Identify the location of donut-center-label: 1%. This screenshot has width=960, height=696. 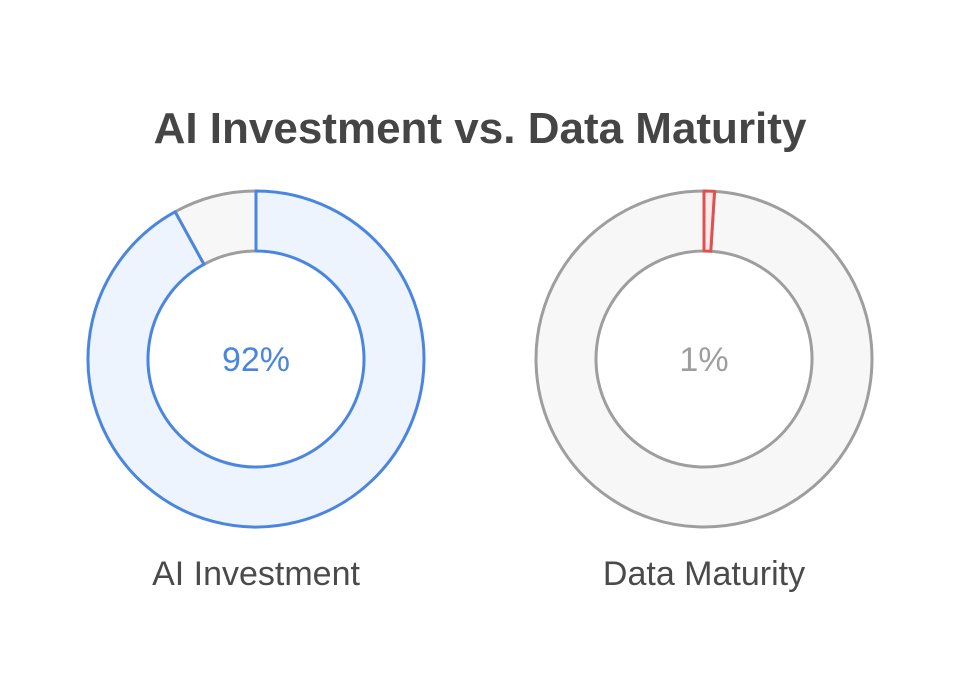
(703, 360).